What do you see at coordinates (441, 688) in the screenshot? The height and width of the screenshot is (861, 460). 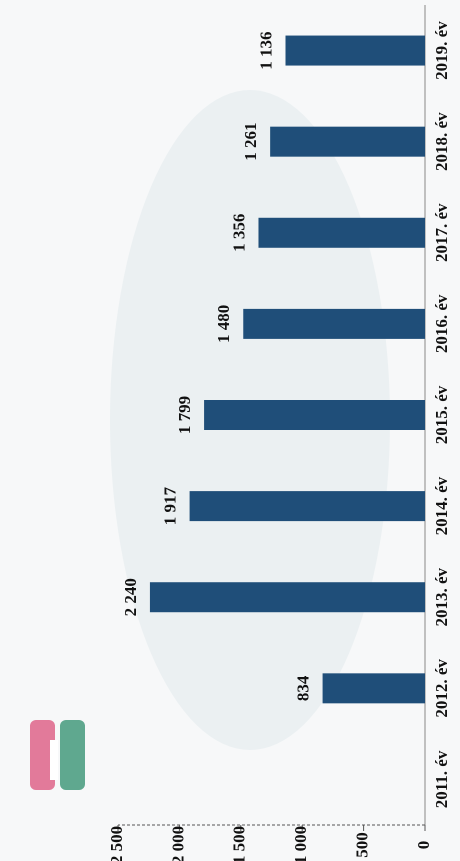 I see `x-tick-label: 2012. év` at bounding box center [441, 688].